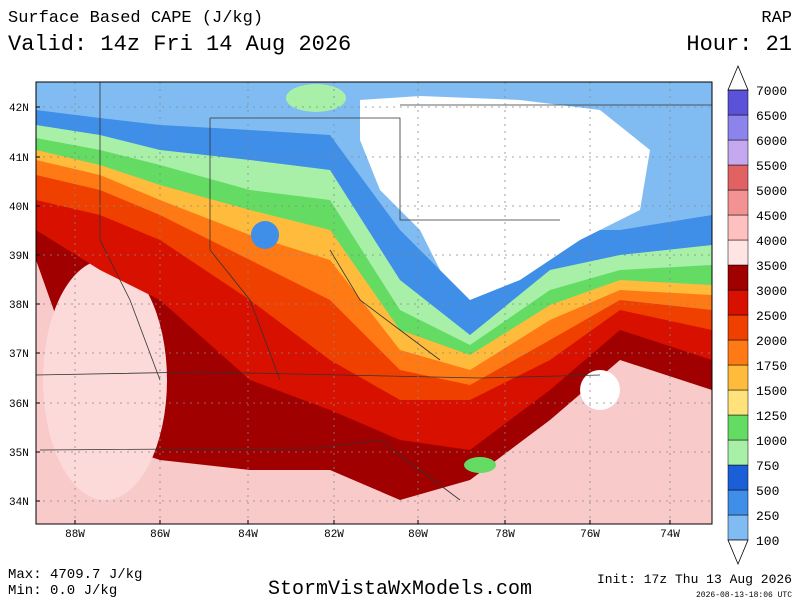 The height and width of the screenshot is (605, 800). What do you see at coordinates (771, 291) in the screenshot?
I see `colorbar-label: 3000` at bounding box center [771, 291].